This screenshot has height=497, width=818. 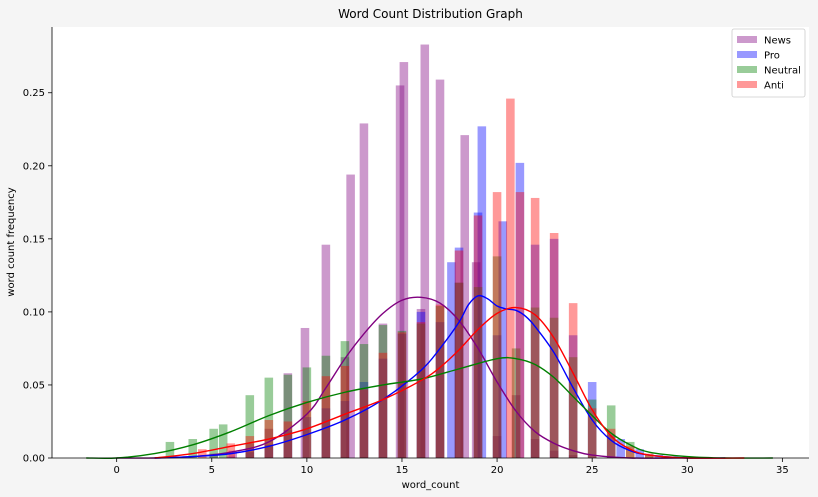 I want to click on legend-label-anti: Anti, so click(x=774, y=86).